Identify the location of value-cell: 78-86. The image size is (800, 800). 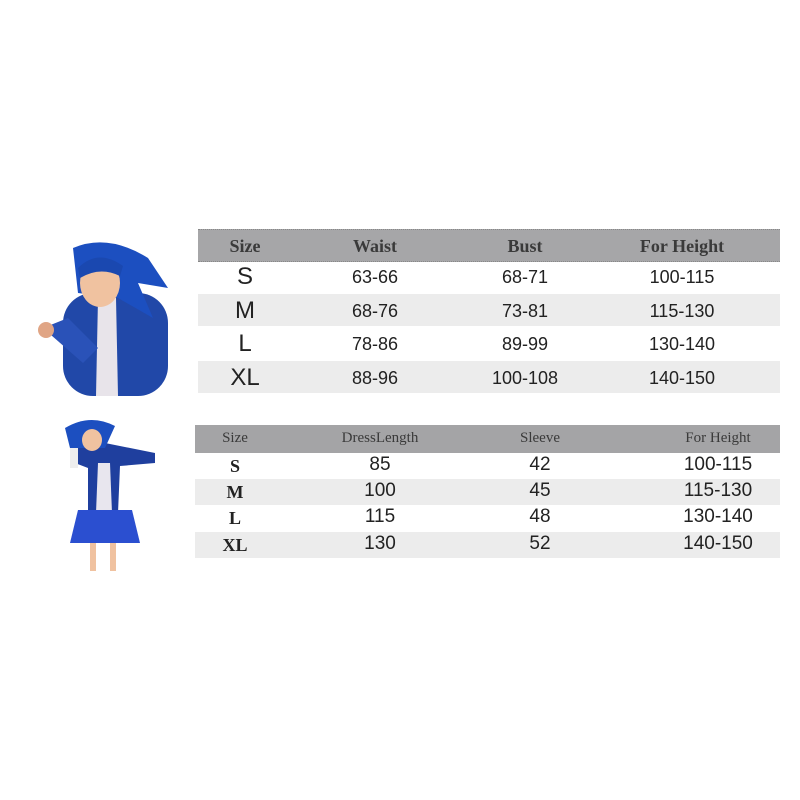
(375, 344).